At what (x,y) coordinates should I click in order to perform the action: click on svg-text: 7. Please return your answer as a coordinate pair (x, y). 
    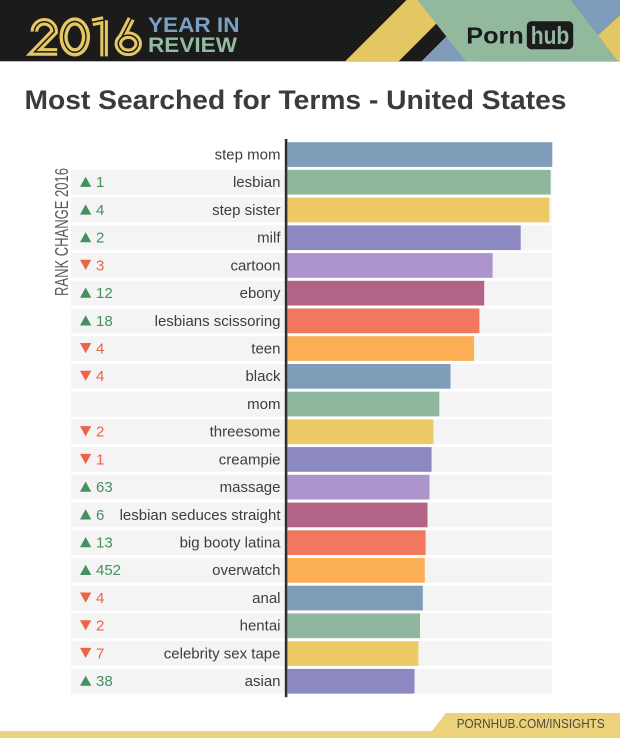
    Looking at the image, I should click on (100, 653).